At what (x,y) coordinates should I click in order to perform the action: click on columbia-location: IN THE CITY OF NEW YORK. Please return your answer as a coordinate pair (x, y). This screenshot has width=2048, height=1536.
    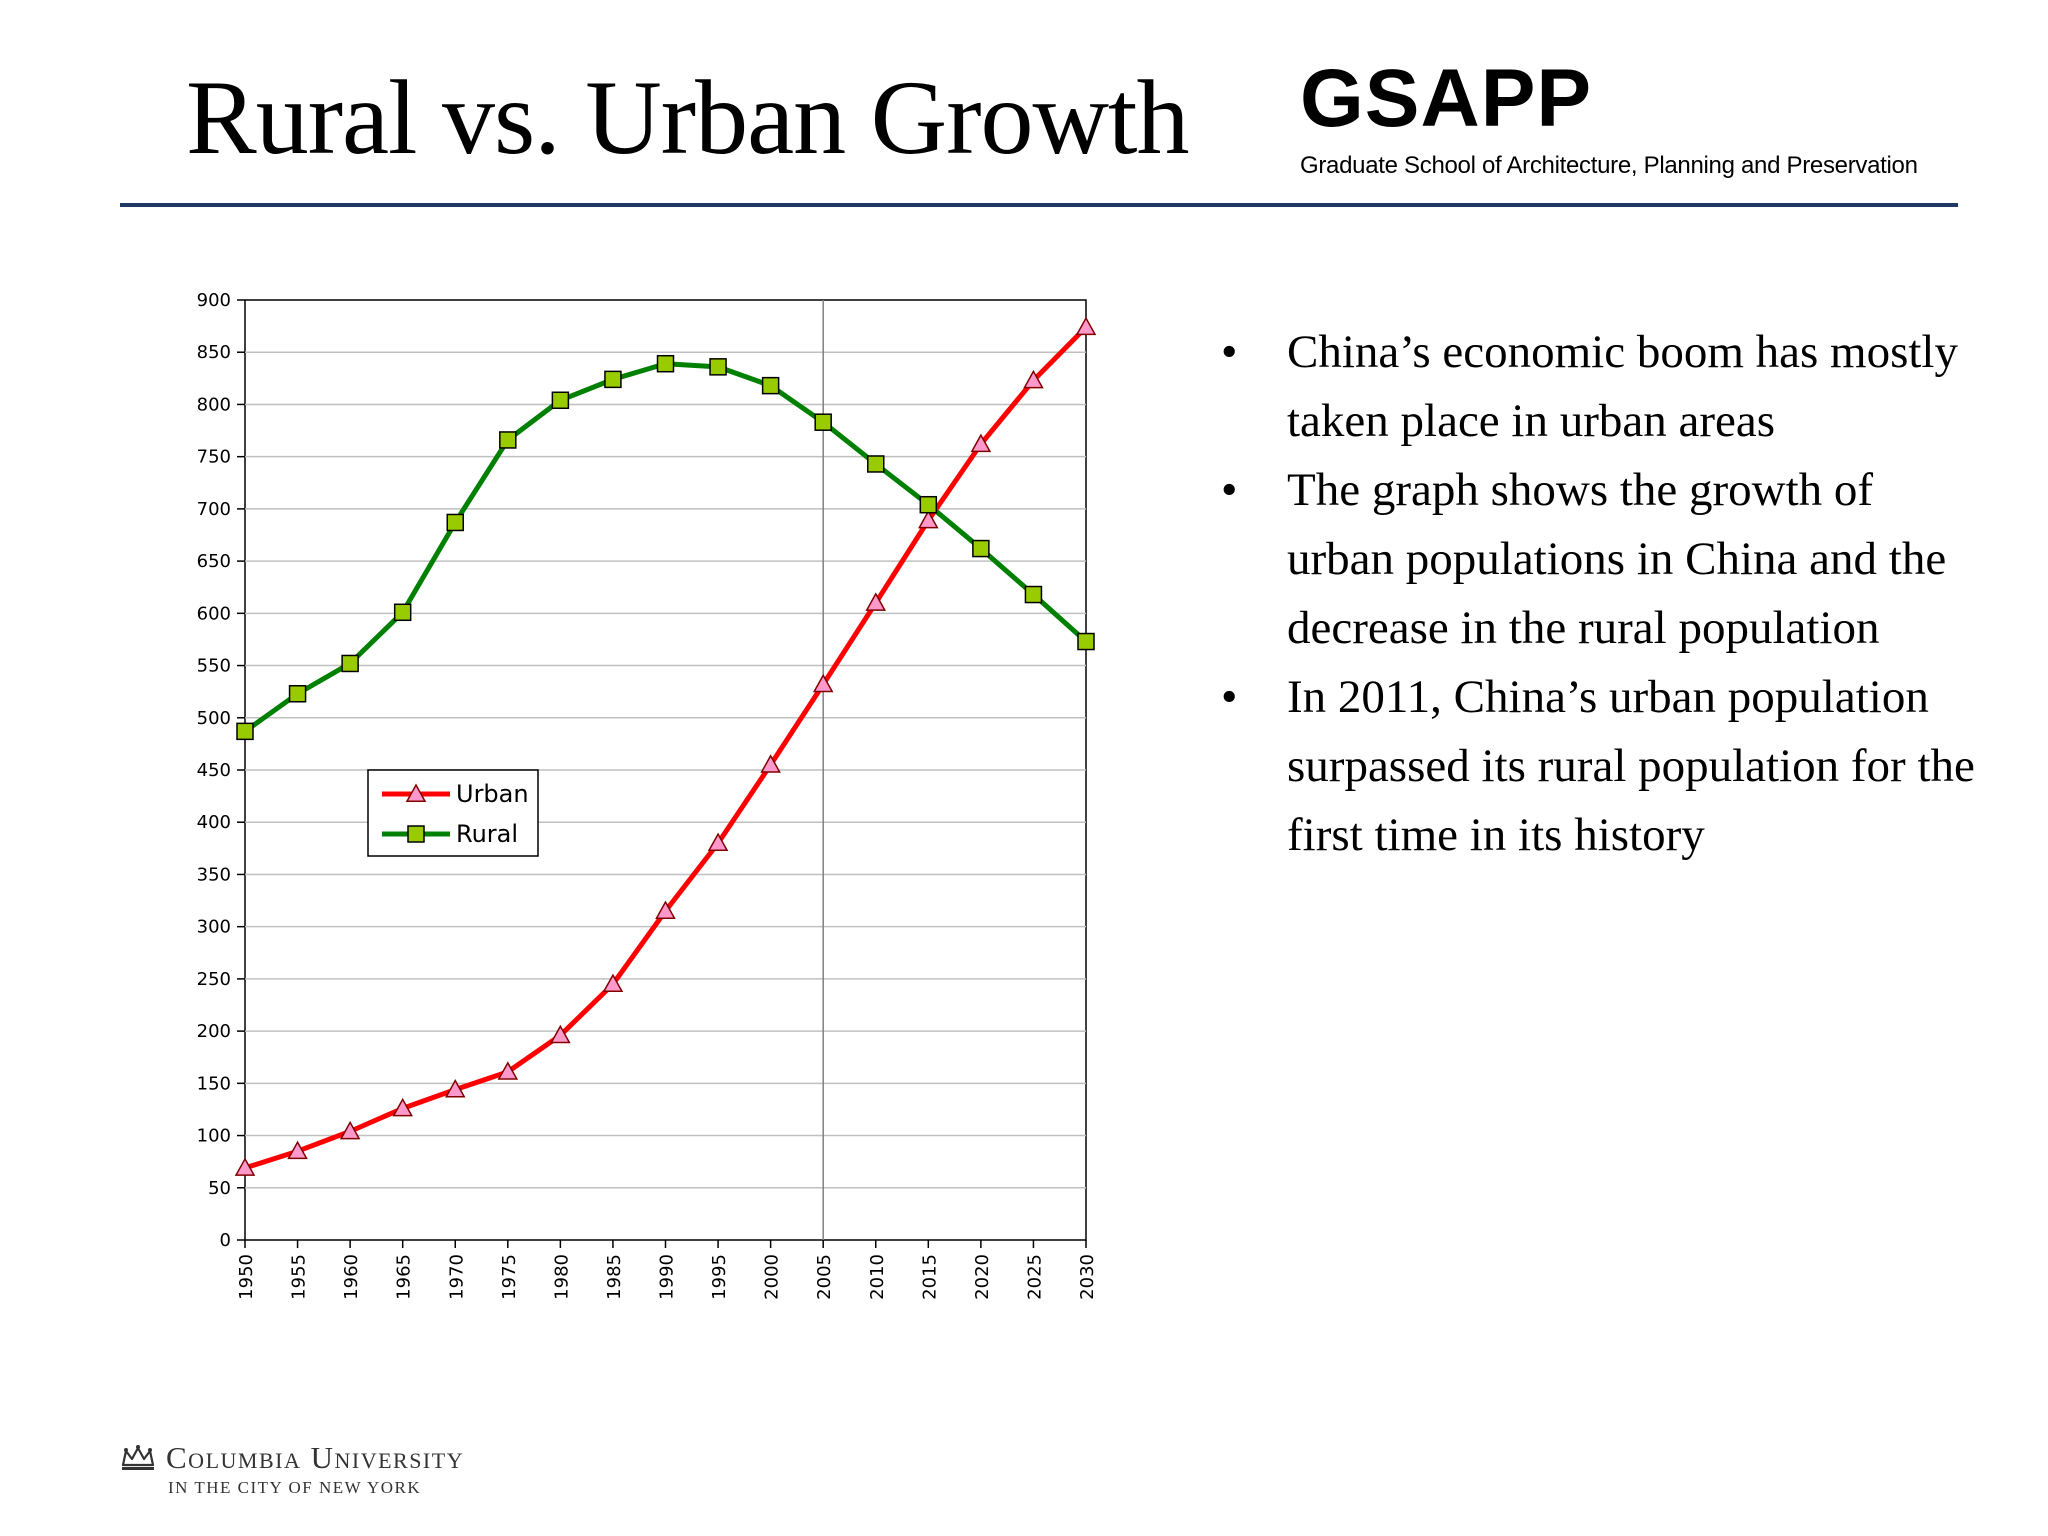
    Looking at the image, I should click on (295, 1487).